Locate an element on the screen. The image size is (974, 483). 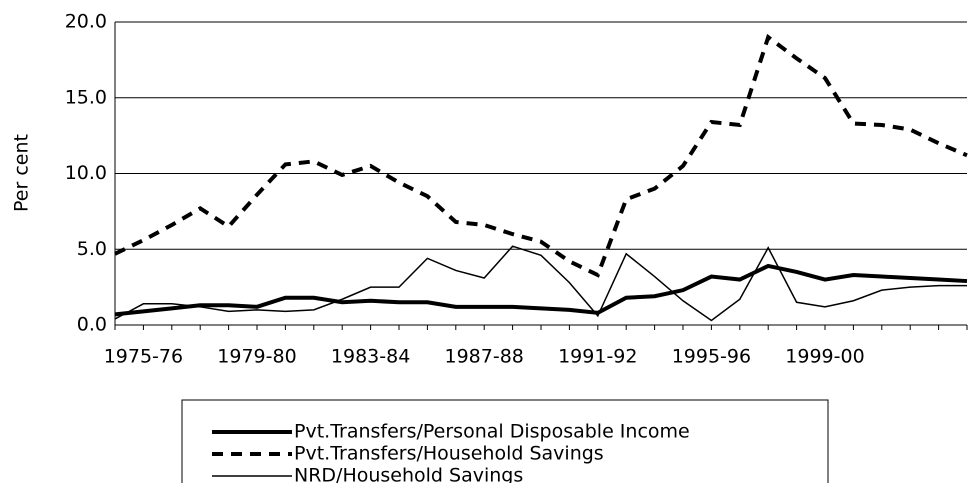
y-axis-label: Per cent is located at coordinates (22, 173).